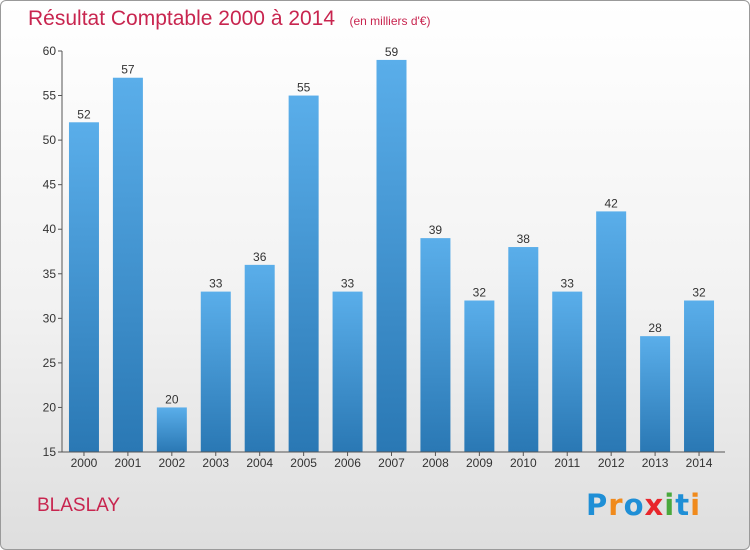 The image size is (750, 550). I want to click on y-tick-label-35: 35, so click(50, 274).